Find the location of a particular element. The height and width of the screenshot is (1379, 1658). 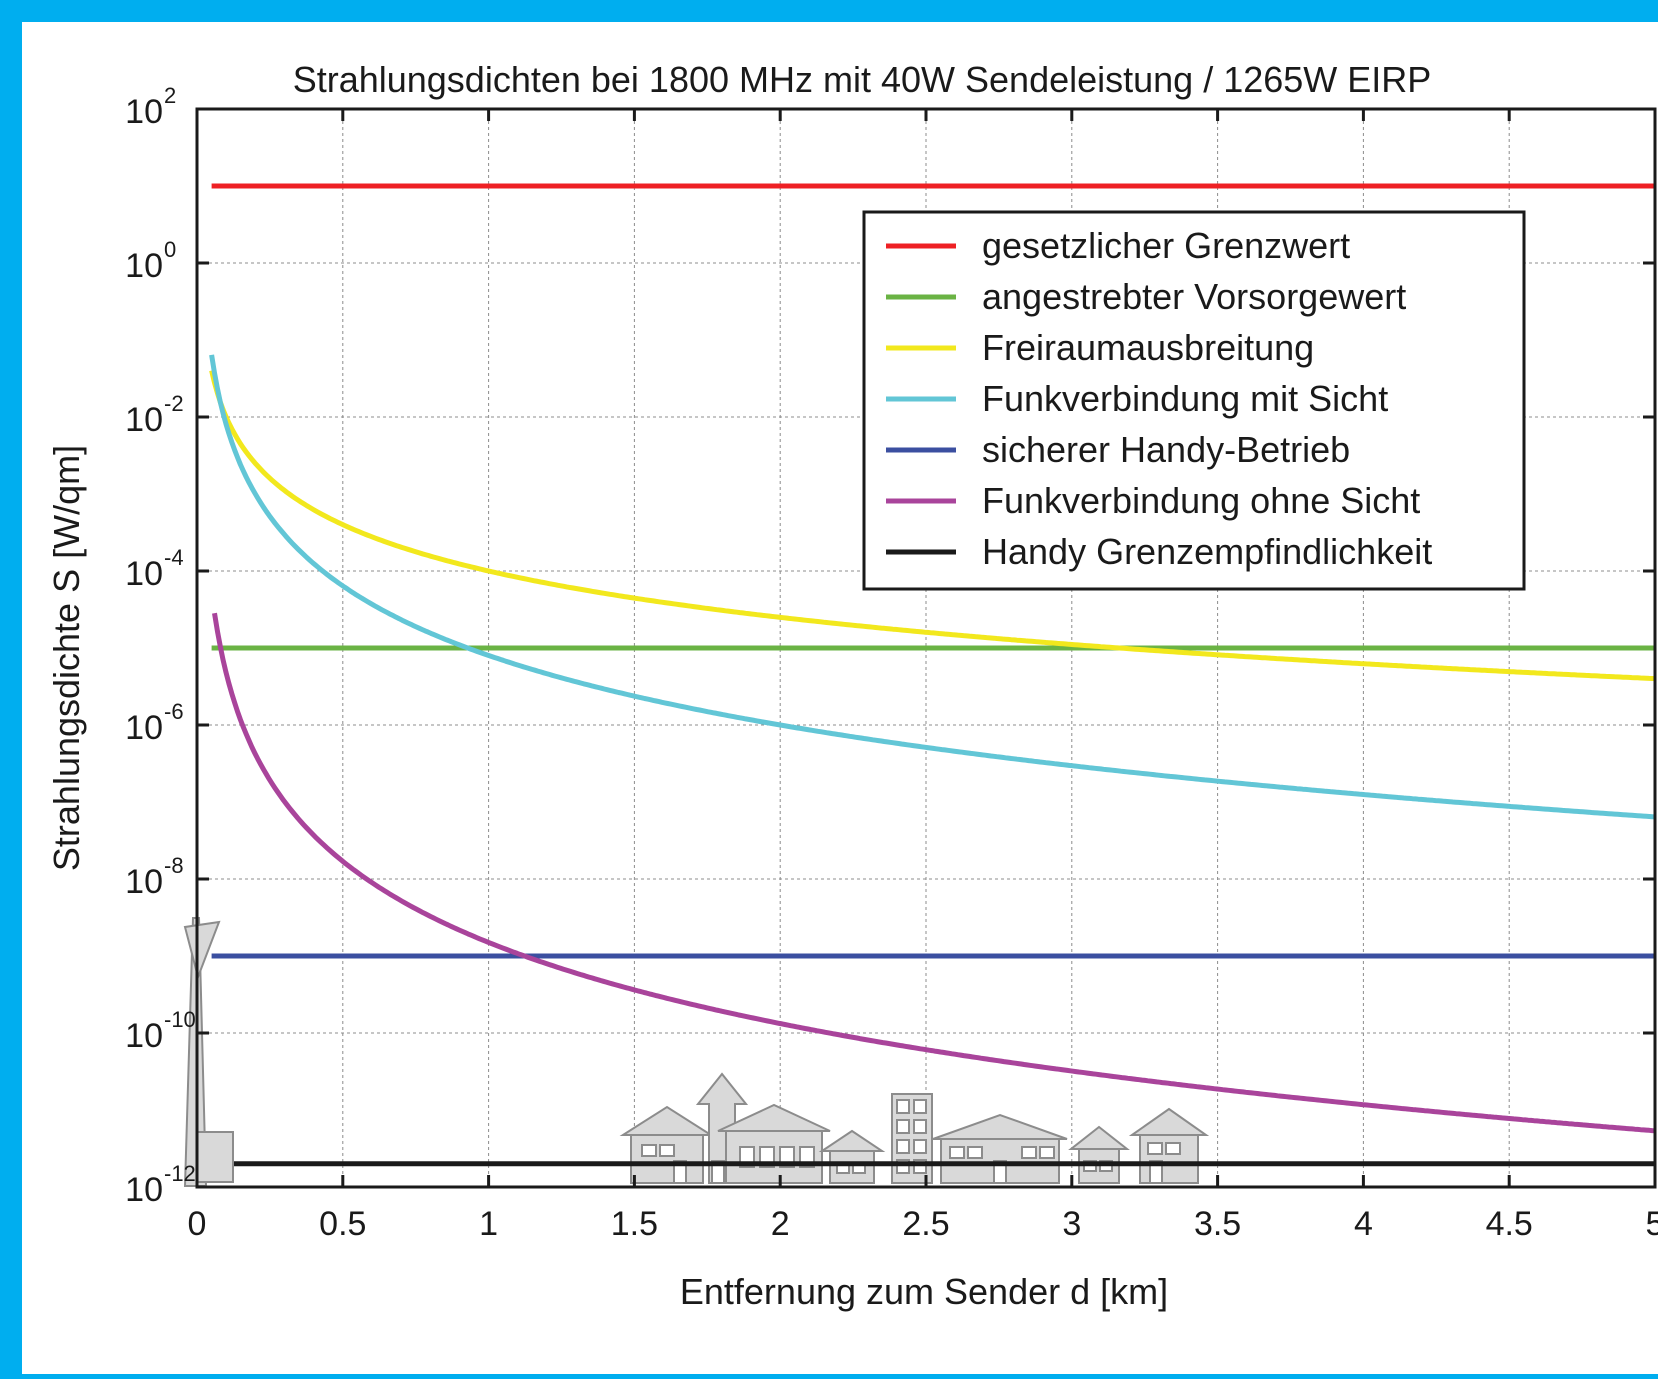

legend-label: sicherer Handy-Betrieb is located at coordinates (1166, 449).